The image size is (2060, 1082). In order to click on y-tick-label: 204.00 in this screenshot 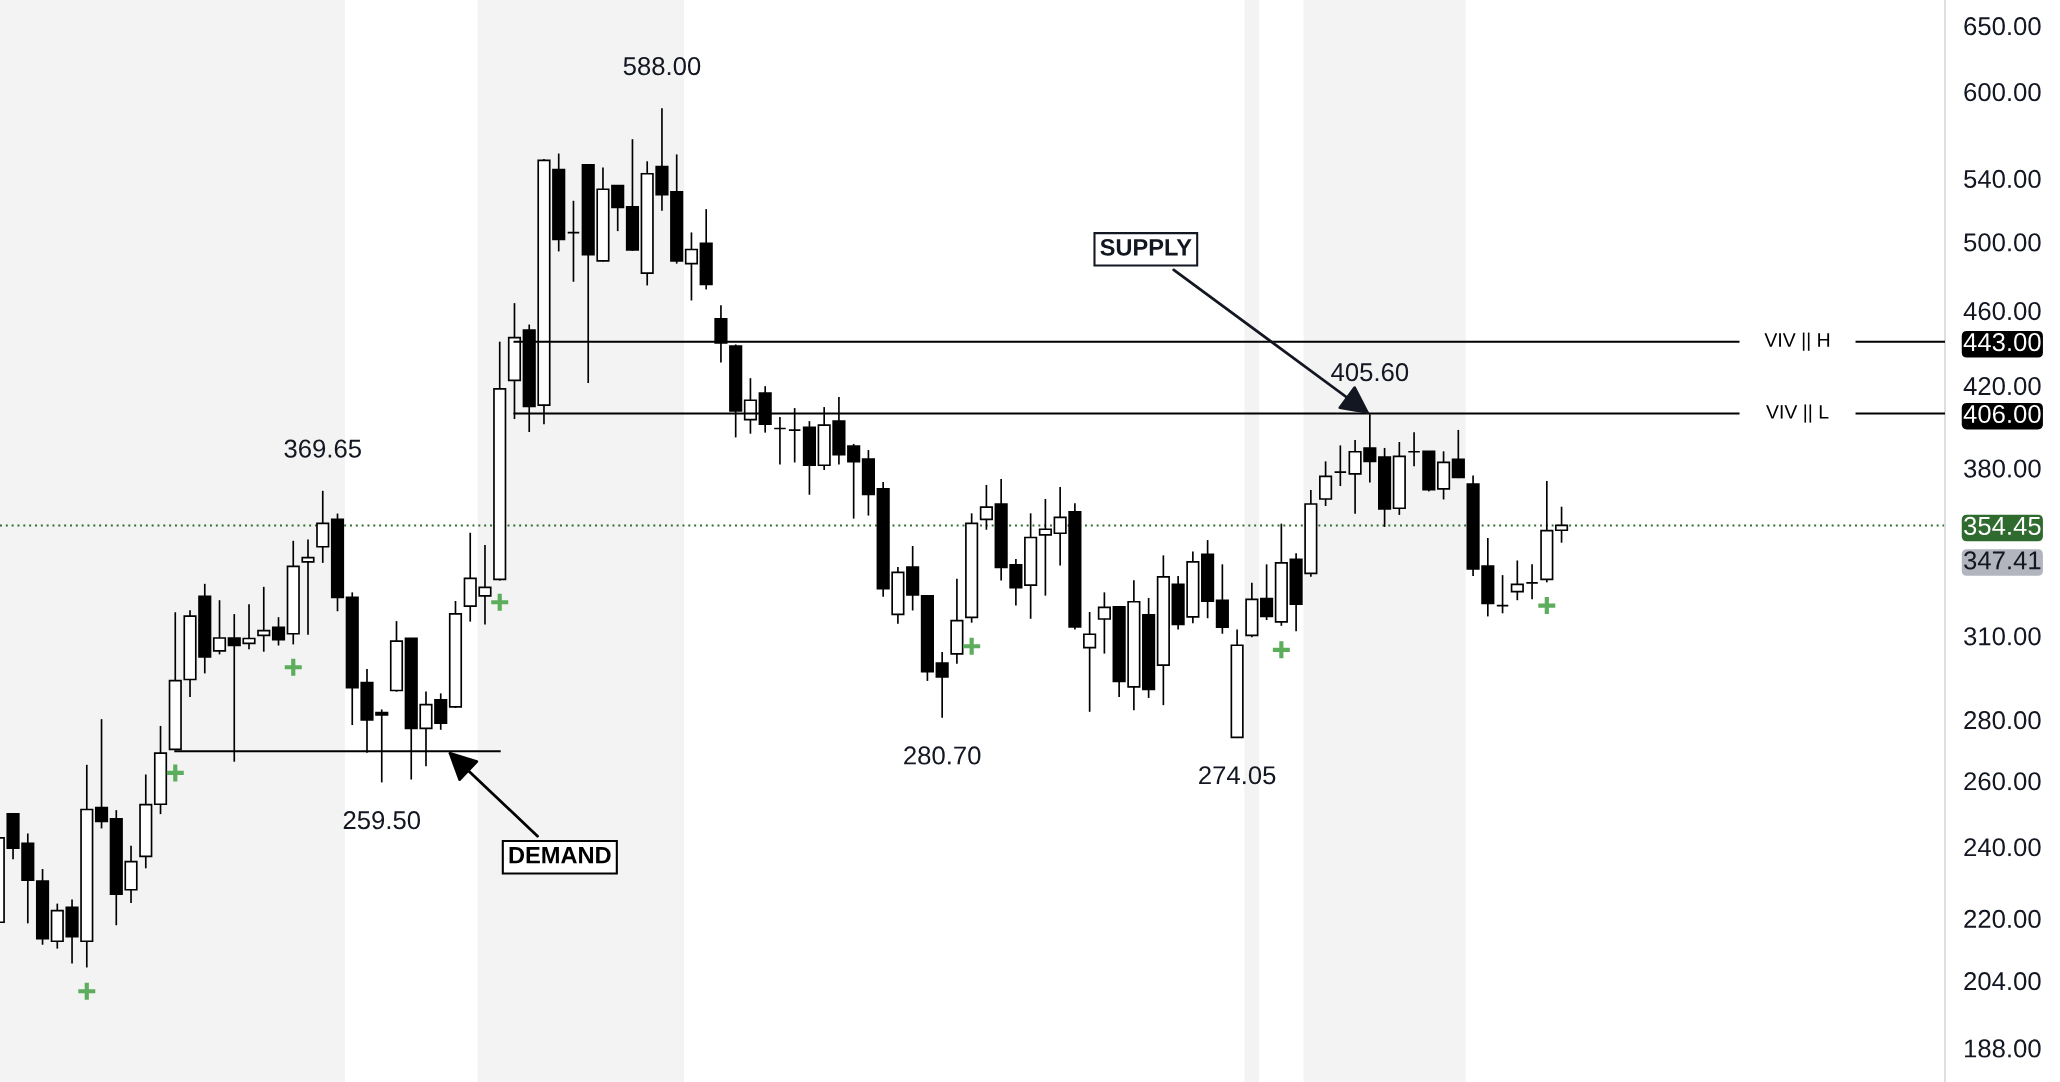, I will do `click(2002, 981)`.